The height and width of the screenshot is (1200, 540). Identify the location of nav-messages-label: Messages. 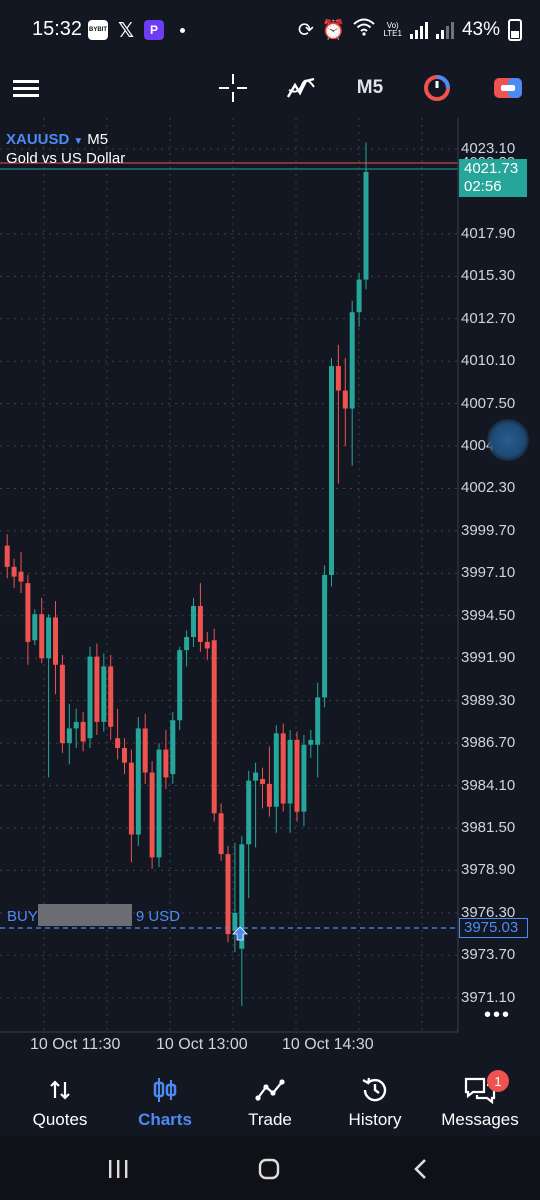
(480, 1119).